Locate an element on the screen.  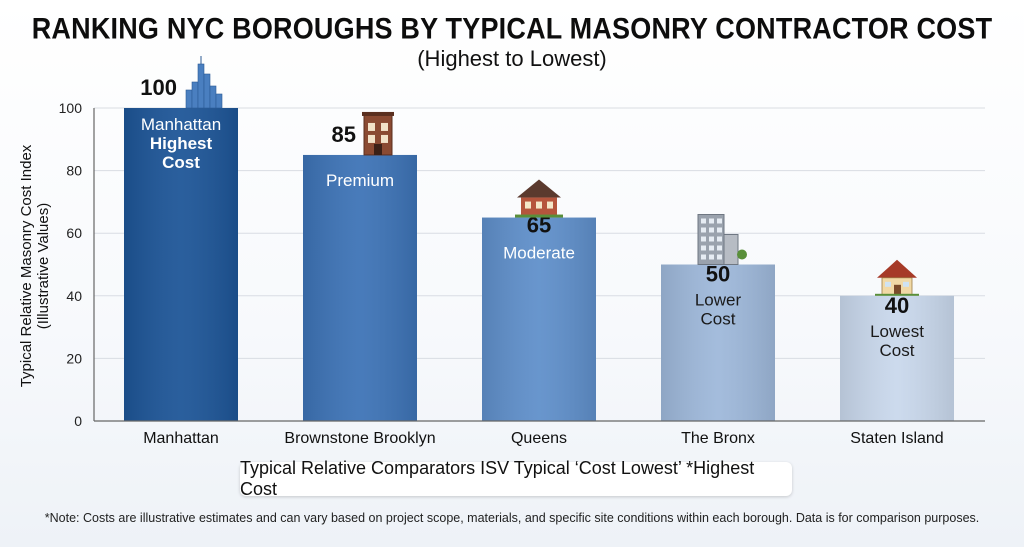
brownstone-icon is located at coordinates (378, 133).